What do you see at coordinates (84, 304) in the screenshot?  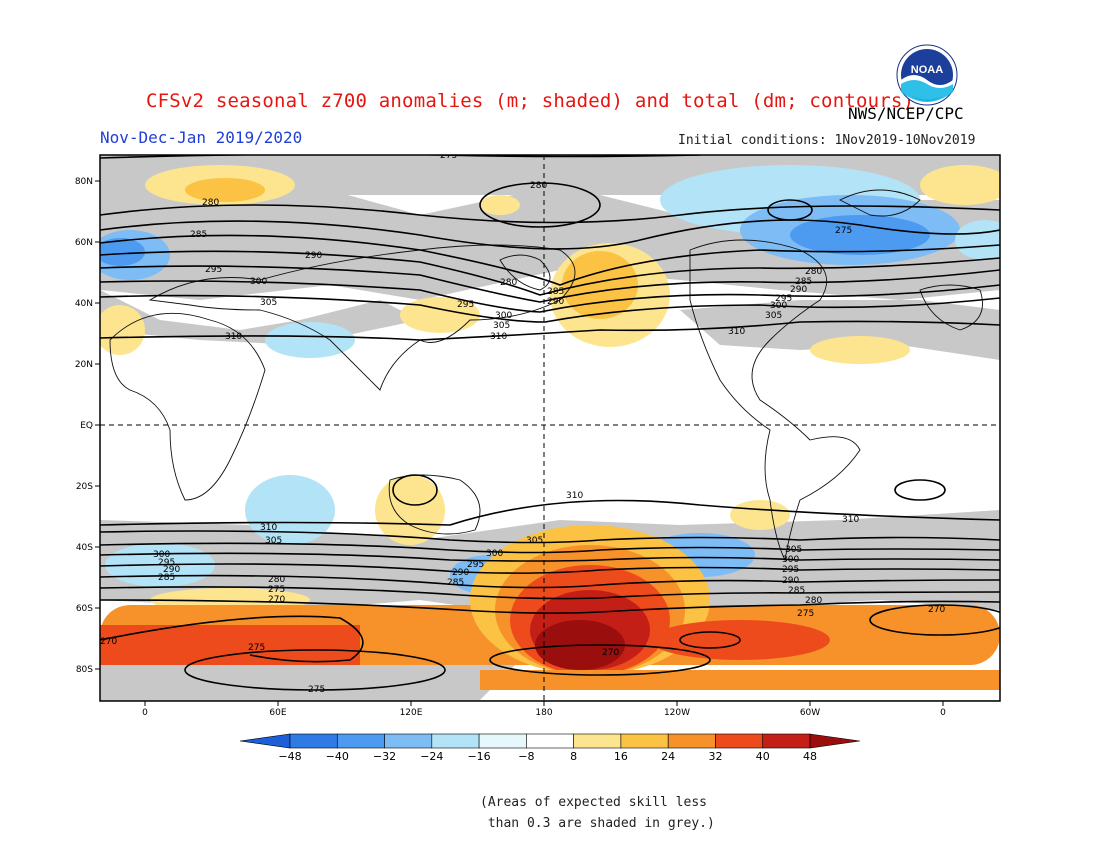 I see `lat-label: 40N` at bounding box center [84, 304].